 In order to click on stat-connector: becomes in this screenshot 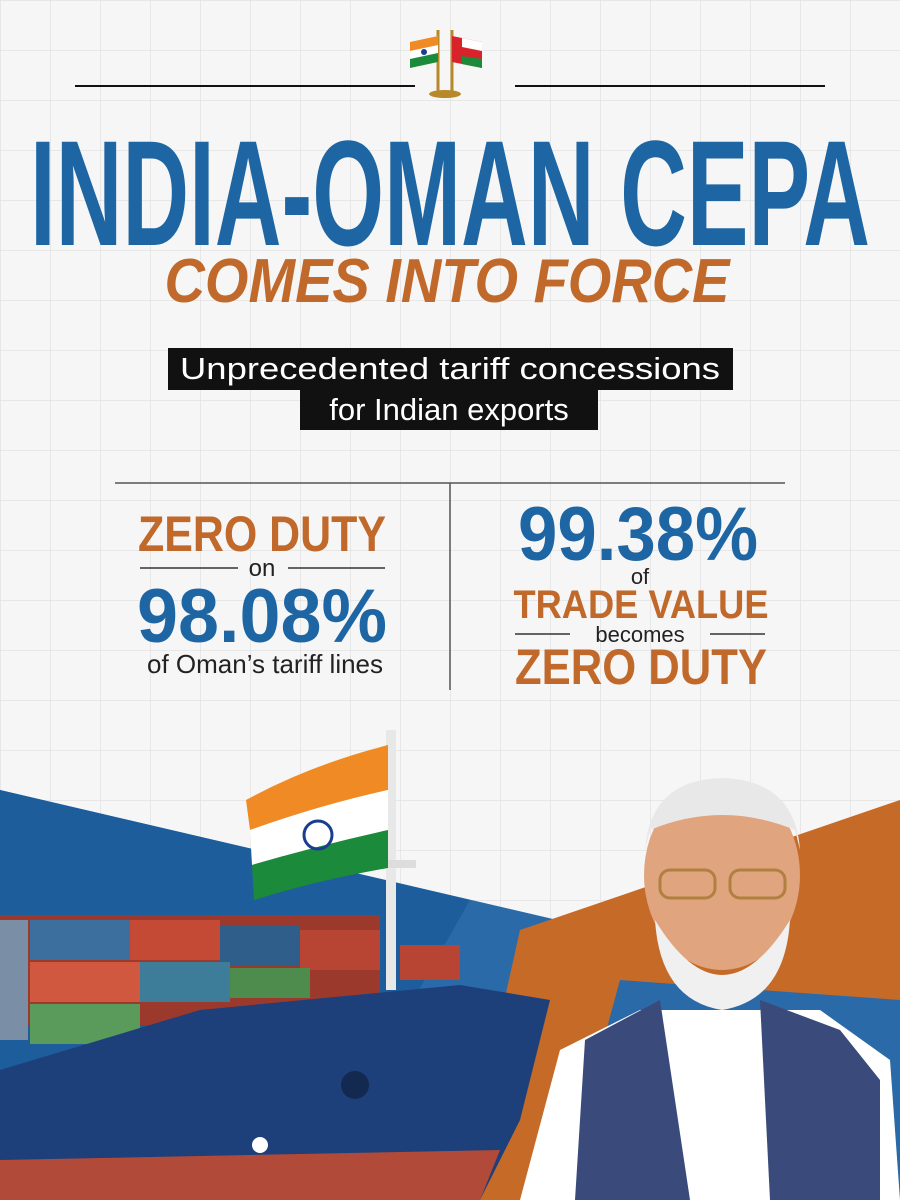, I will do `click(639, 634)`.